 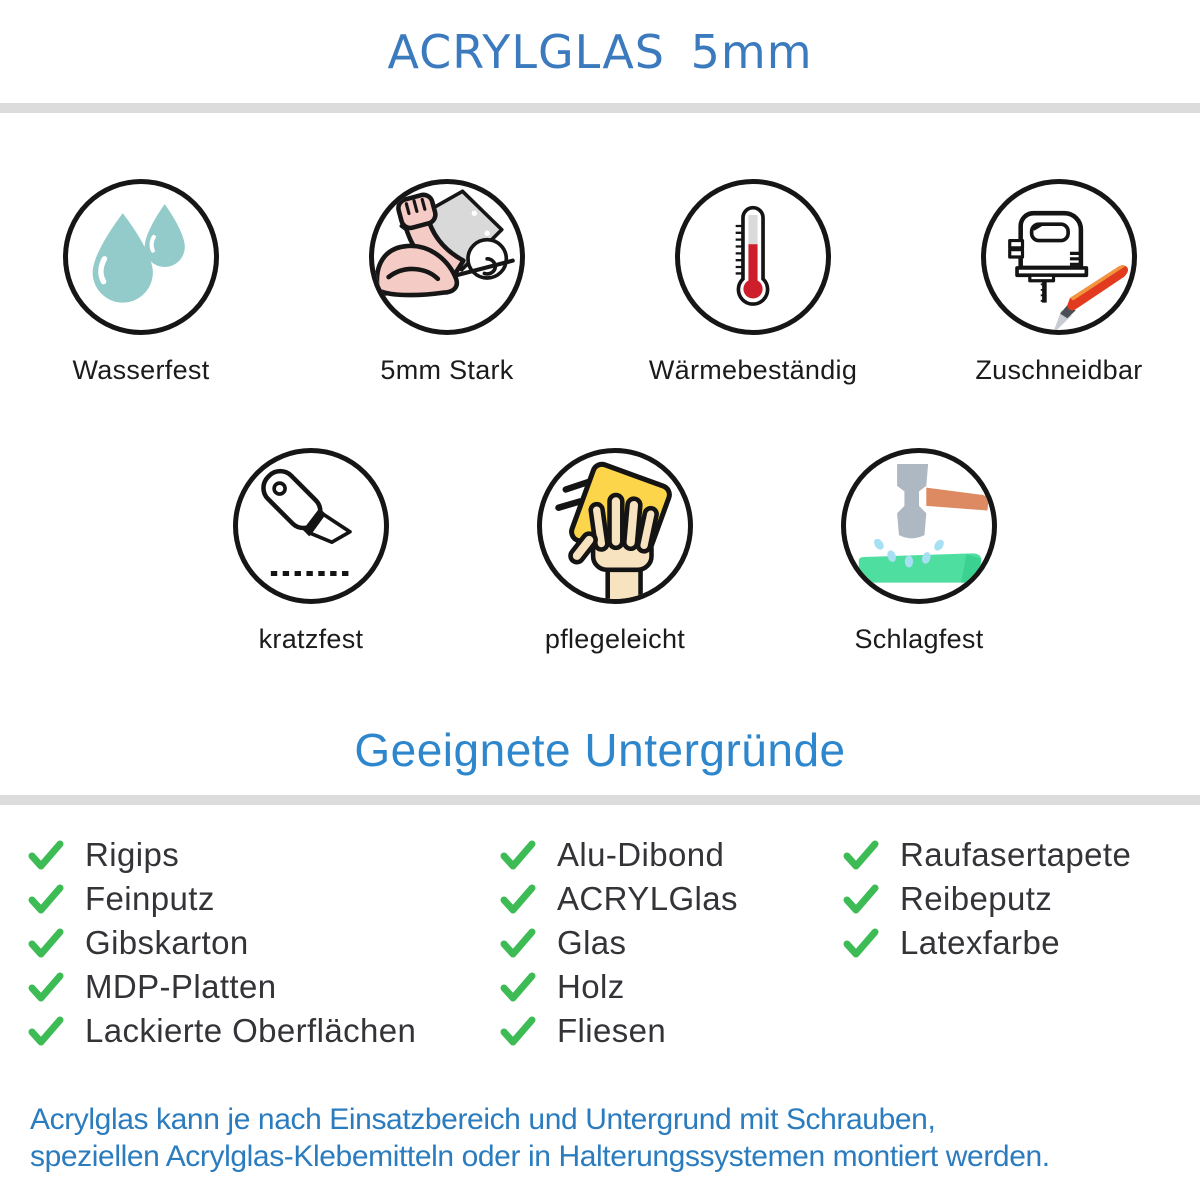 What do you see at coordinates (600, 108) in the screenshot?
I see `top-divider` at bounding box center [600, 108].